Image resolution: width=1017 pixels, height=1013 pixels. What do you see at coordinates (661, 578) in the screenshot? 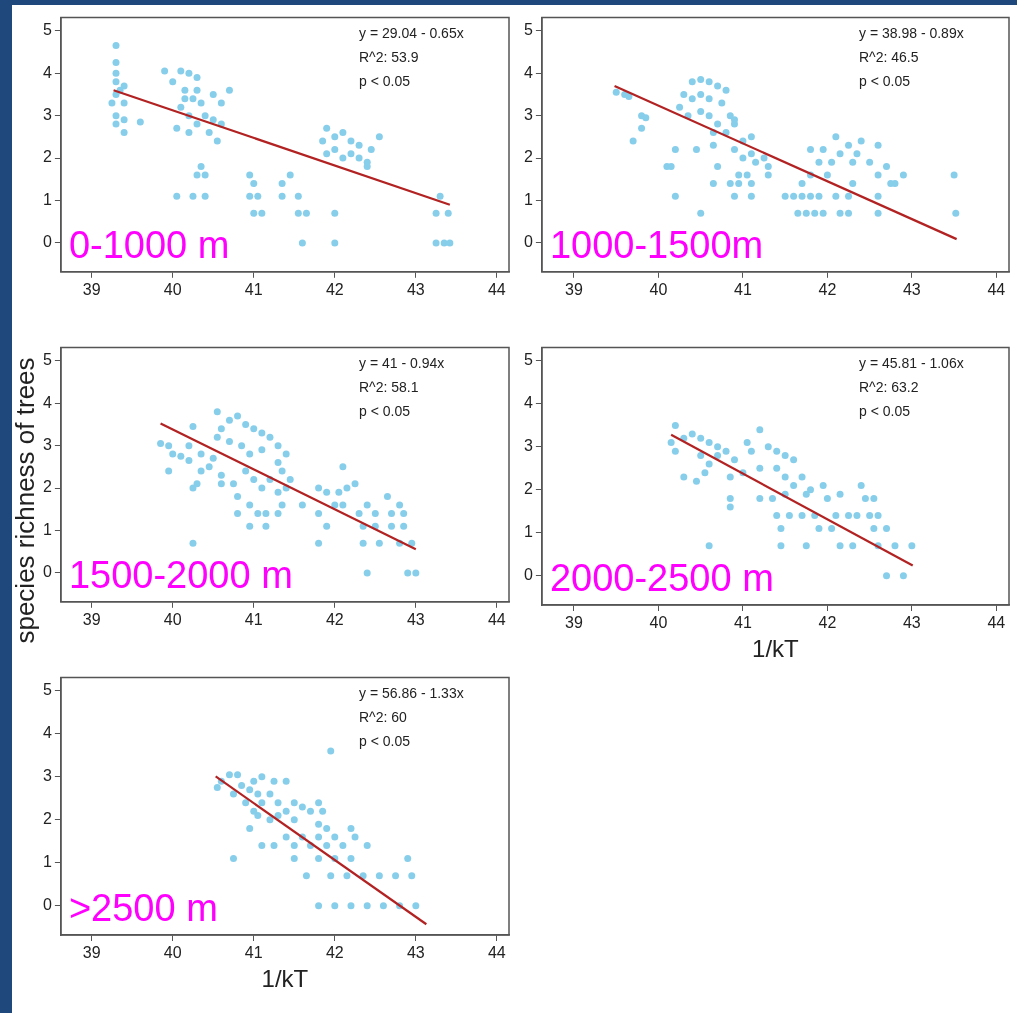
I see `annotation: 2000-2500 m` at bounding box center [661, 578].